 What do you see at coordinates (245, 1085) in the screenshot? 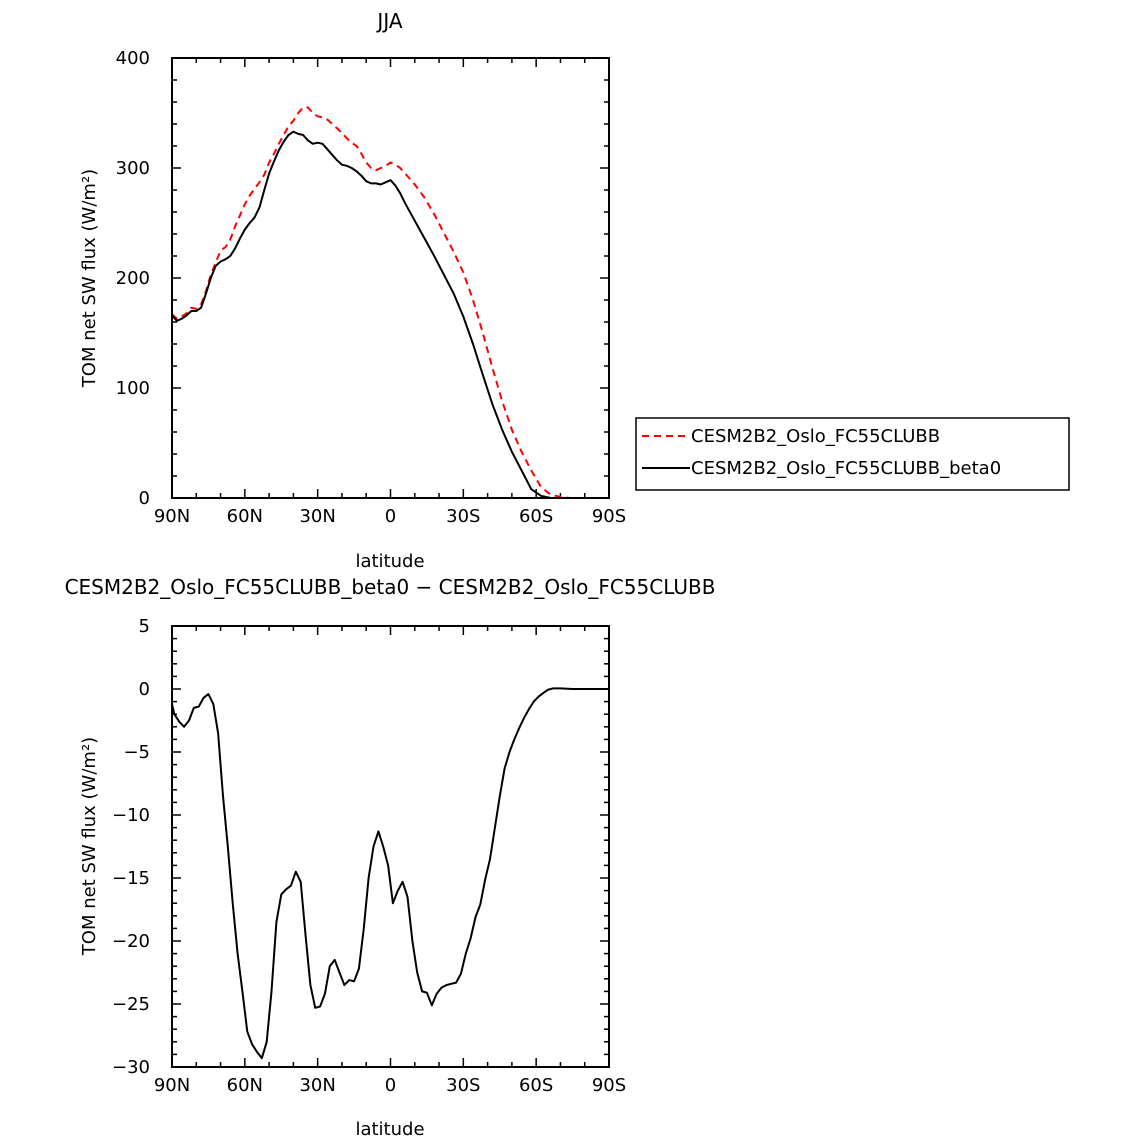
I see `bottom-x-tick-label: 60N` at bounding box center [245, 1085].